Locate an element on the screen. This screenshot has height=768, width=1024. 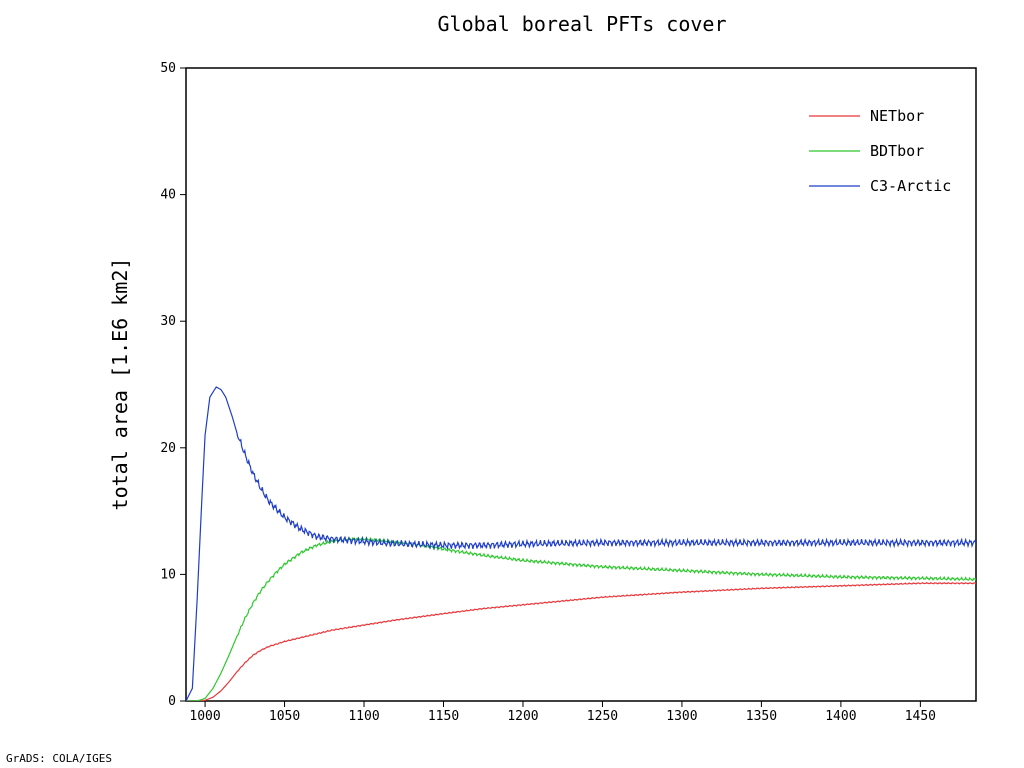
x-tick-label: 1200 is located at coordinates (522, 716).